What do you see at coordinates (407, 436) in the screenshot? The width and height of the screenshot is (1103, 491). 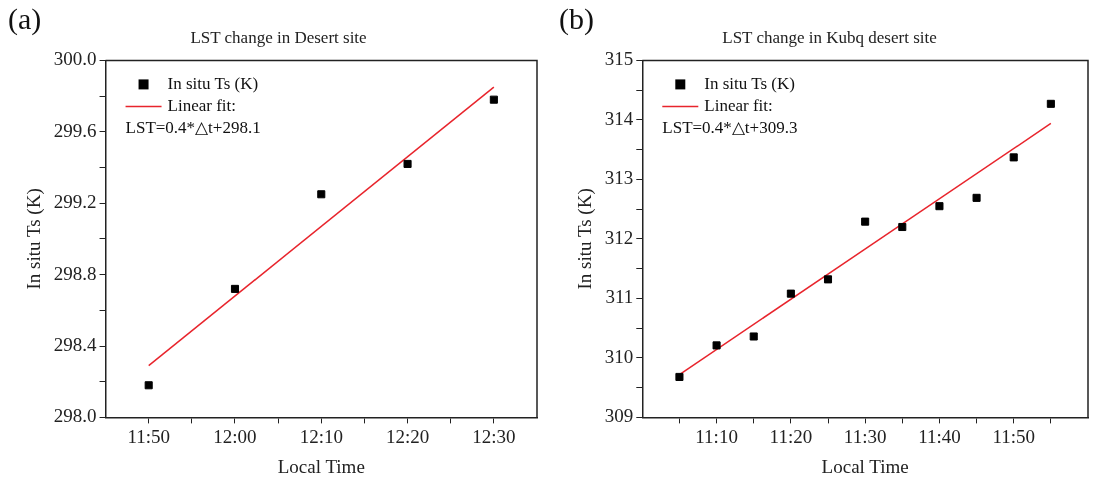 I see `x-tick-label: 12:20` at bounding box center [407, 436].